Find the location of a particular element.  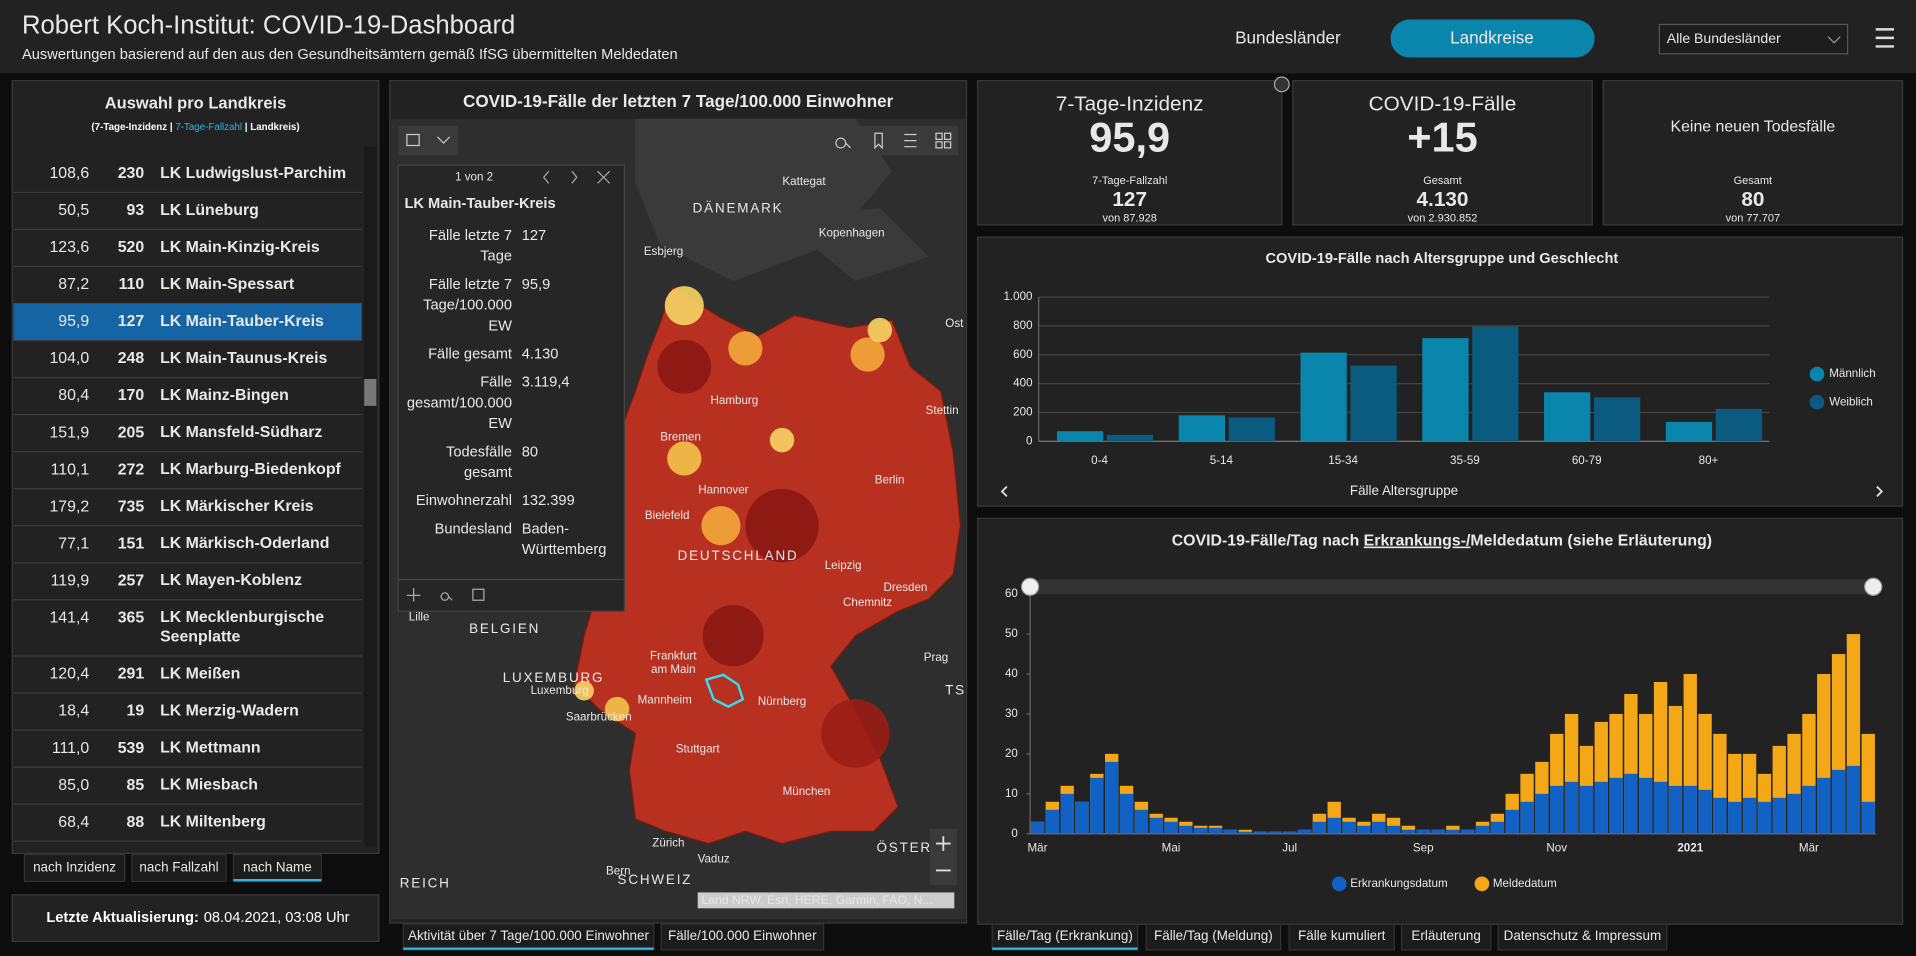

map-place: DEUTSCHLAND is located at coordinates (738, 555).